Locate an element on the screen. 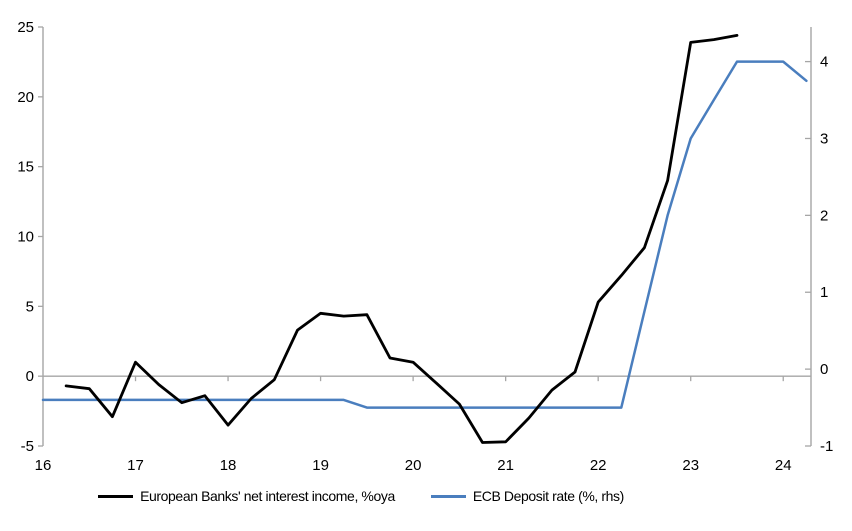 Image resolution: width=852 pixels, height=531 pixels. legend-item-ecb-deposit-rate: ECB Deposit rate (%, rhs) is located at coordinates (527, 496).